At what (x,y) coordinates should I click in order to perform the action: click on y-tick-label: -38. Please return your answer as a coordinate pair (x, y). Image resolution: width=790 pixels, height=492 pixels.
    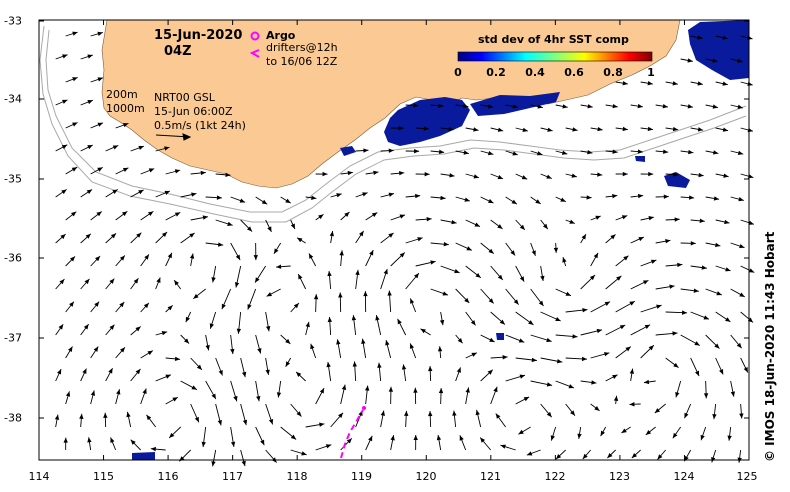
    Looking at the image, I should click on (13, 418).